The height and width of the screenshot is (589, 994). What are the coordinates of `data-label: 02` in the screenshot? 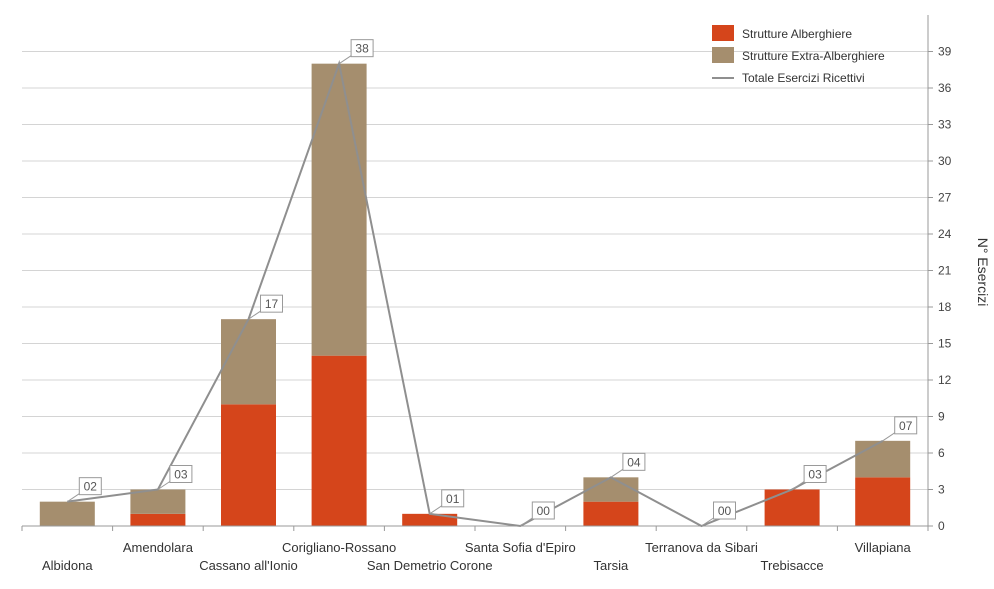 It's located at (91, 487).